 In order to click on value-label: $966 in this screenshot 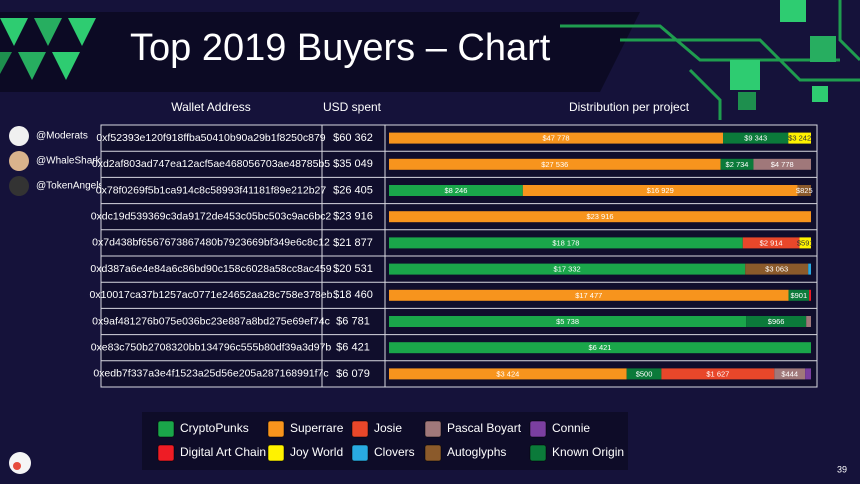, I will do `click(776, 321)`.